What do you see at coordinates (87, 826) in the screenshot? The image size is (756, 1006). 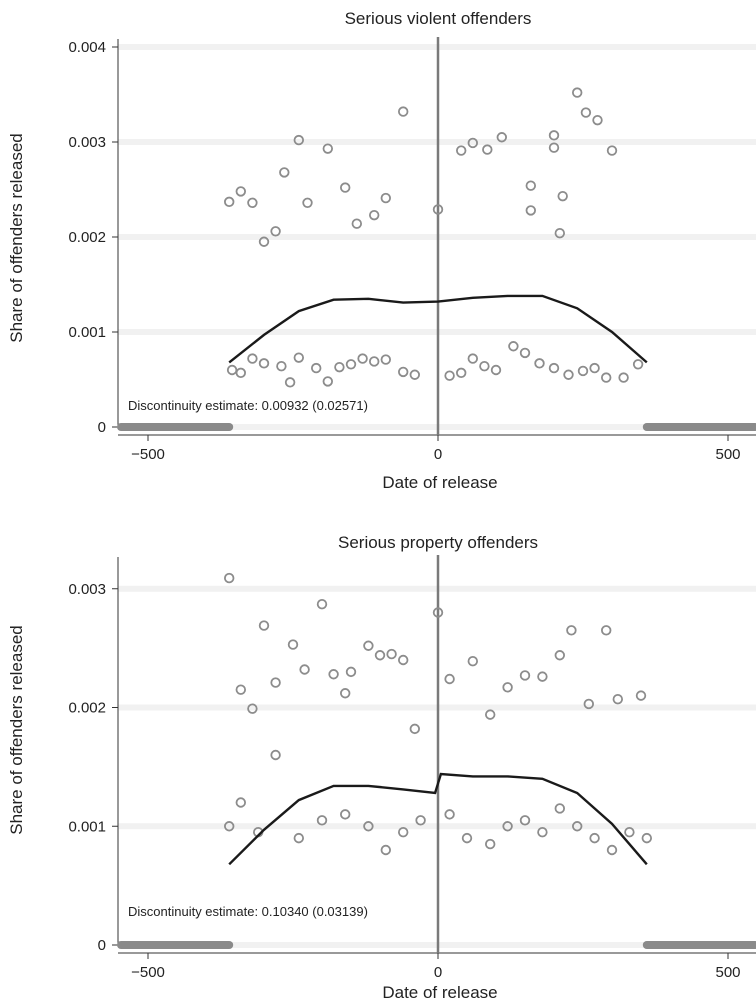 I see `y-tick-label: 0.001` at bounding box center [87, 826].